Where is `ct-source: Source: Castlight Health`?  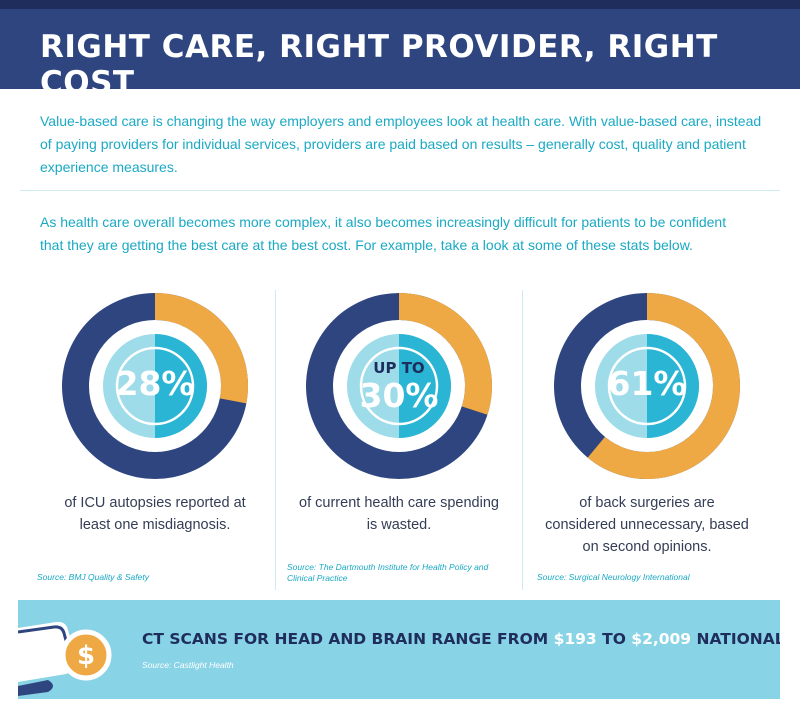 ct-source: Source: Castlight Health is located at coordinates (188, 665).